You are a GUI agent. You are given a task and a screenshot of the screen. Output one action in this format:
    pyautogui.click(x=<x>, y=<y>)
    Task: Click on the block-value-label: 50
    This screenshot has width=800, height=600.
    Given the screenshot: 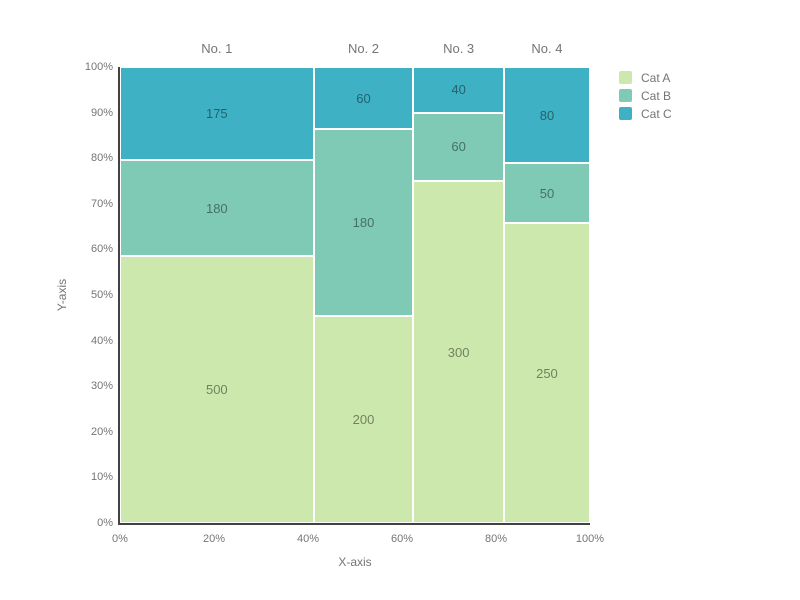 What is the action you would take?
    pyautogui.click(x=547, y=193)
    